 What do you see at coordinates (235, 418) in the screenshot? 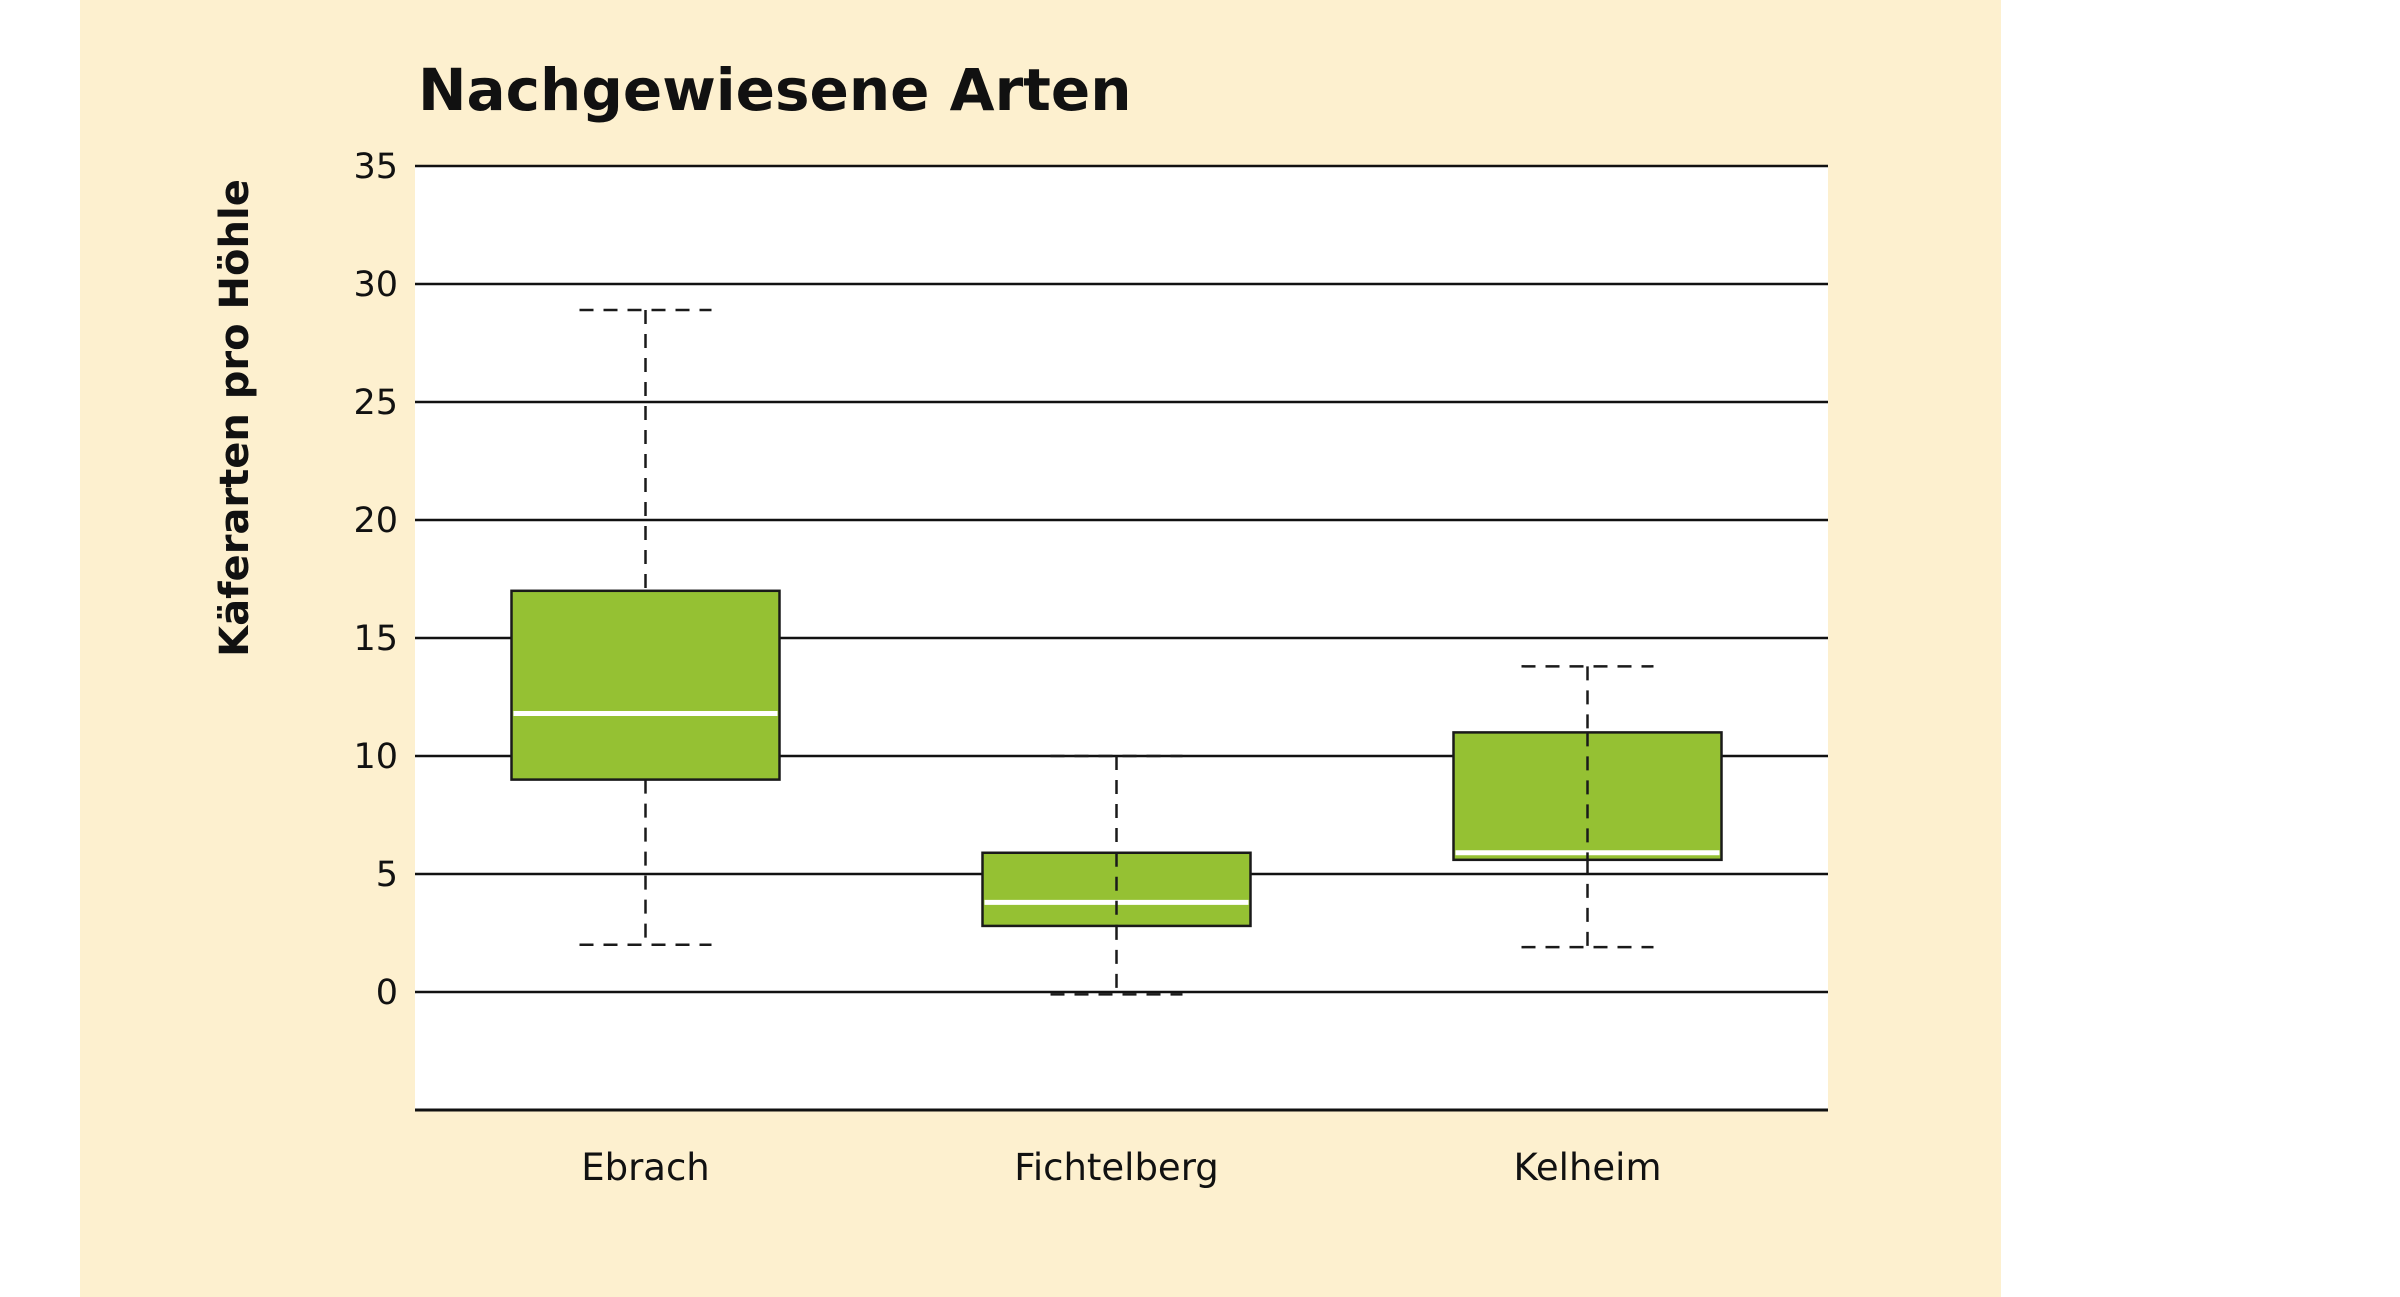
I see `y-axis-label: Käferarten pro Höhle` at bounding box center [235, 418].